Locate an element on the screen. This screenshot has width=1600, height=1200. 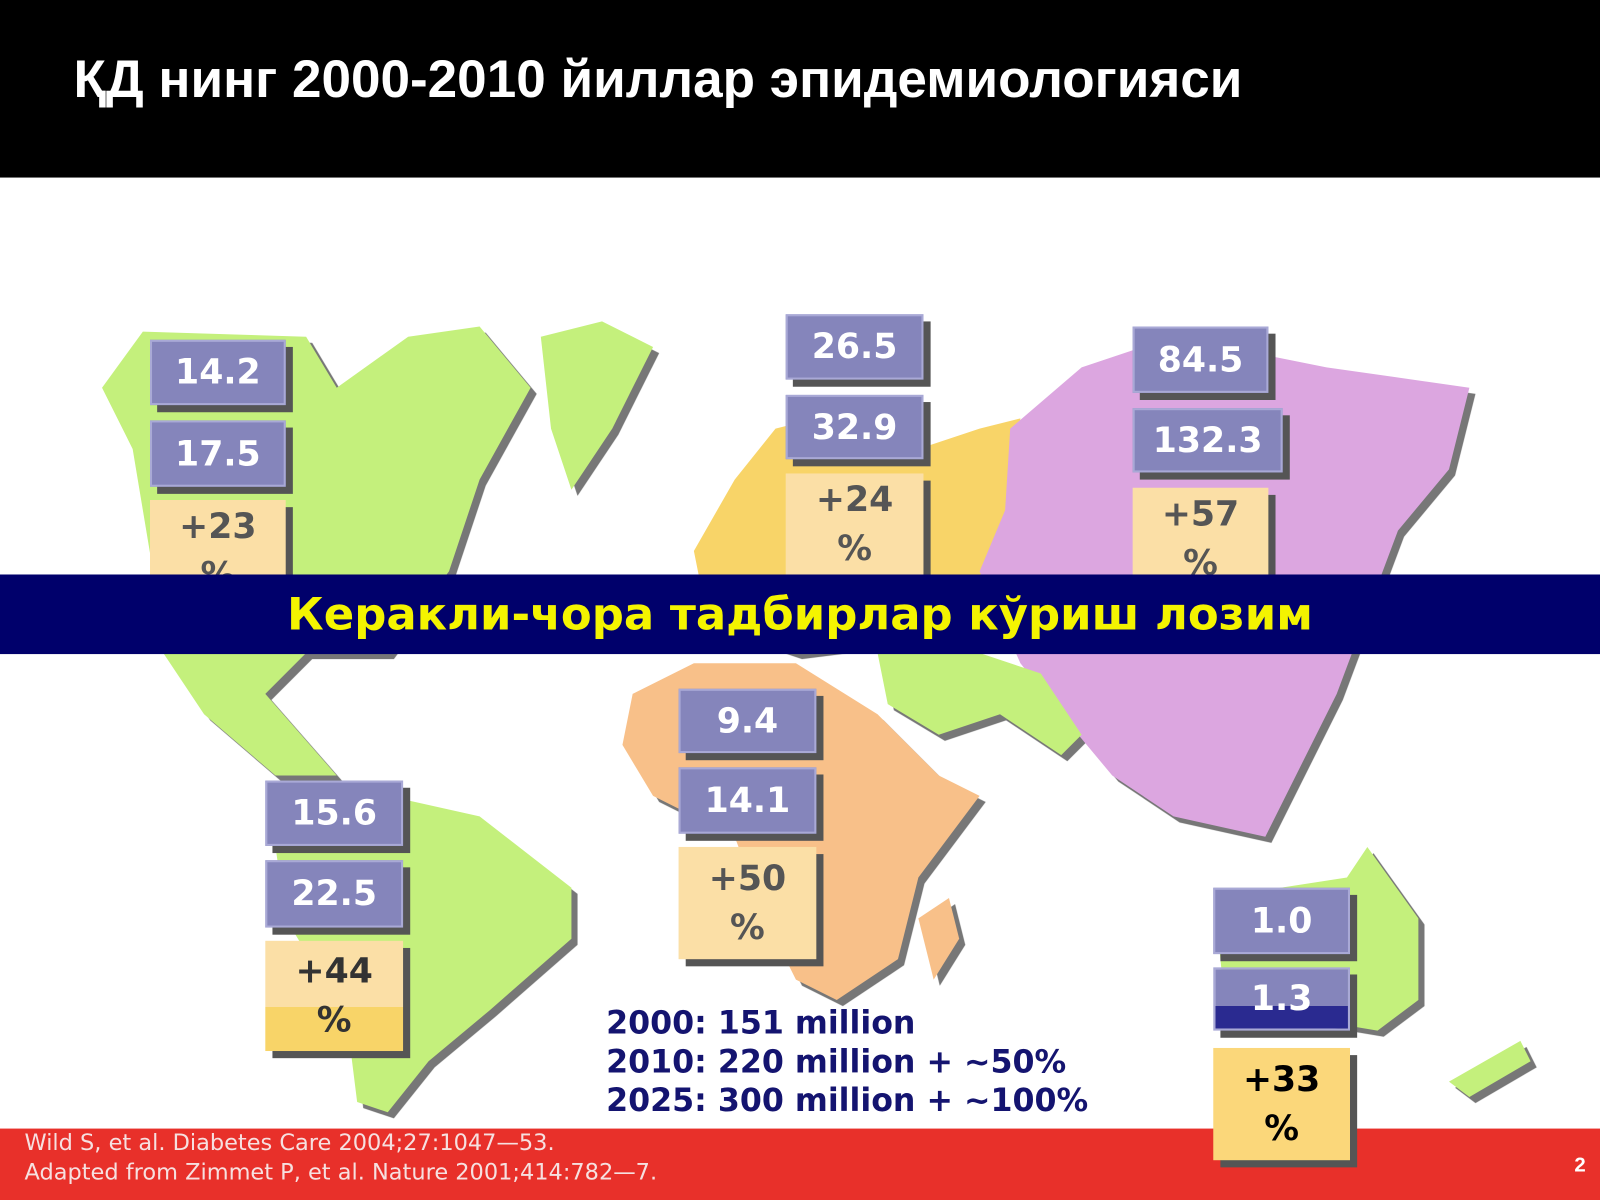
value-label: 26.5 is located at coordinates (854, 347).